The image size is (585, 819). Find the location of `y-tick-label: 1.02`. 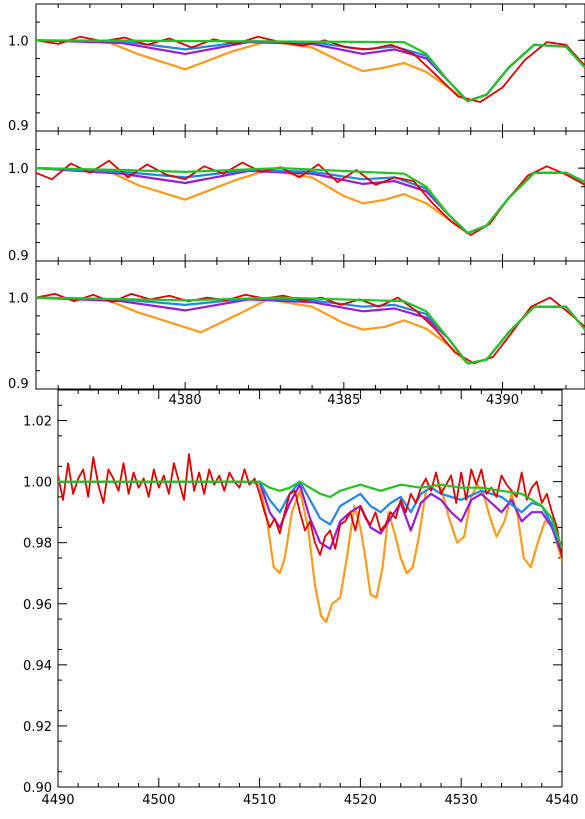

y-tick-label: 1.02 is located at coordinates (37, 422).